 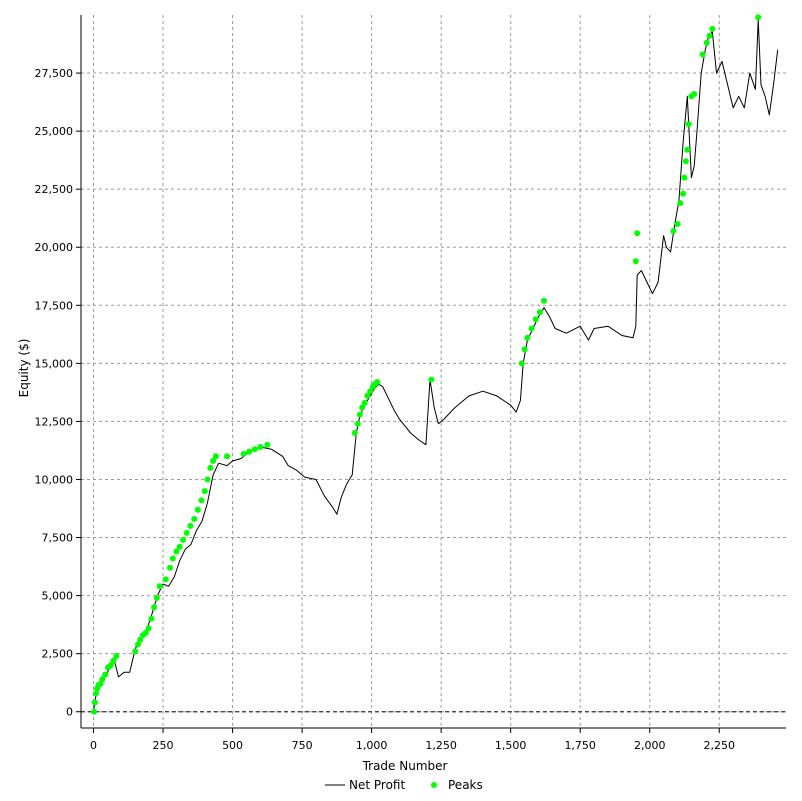 I want to click on x-tick-label: 1,500, so click(x=511, y=745).